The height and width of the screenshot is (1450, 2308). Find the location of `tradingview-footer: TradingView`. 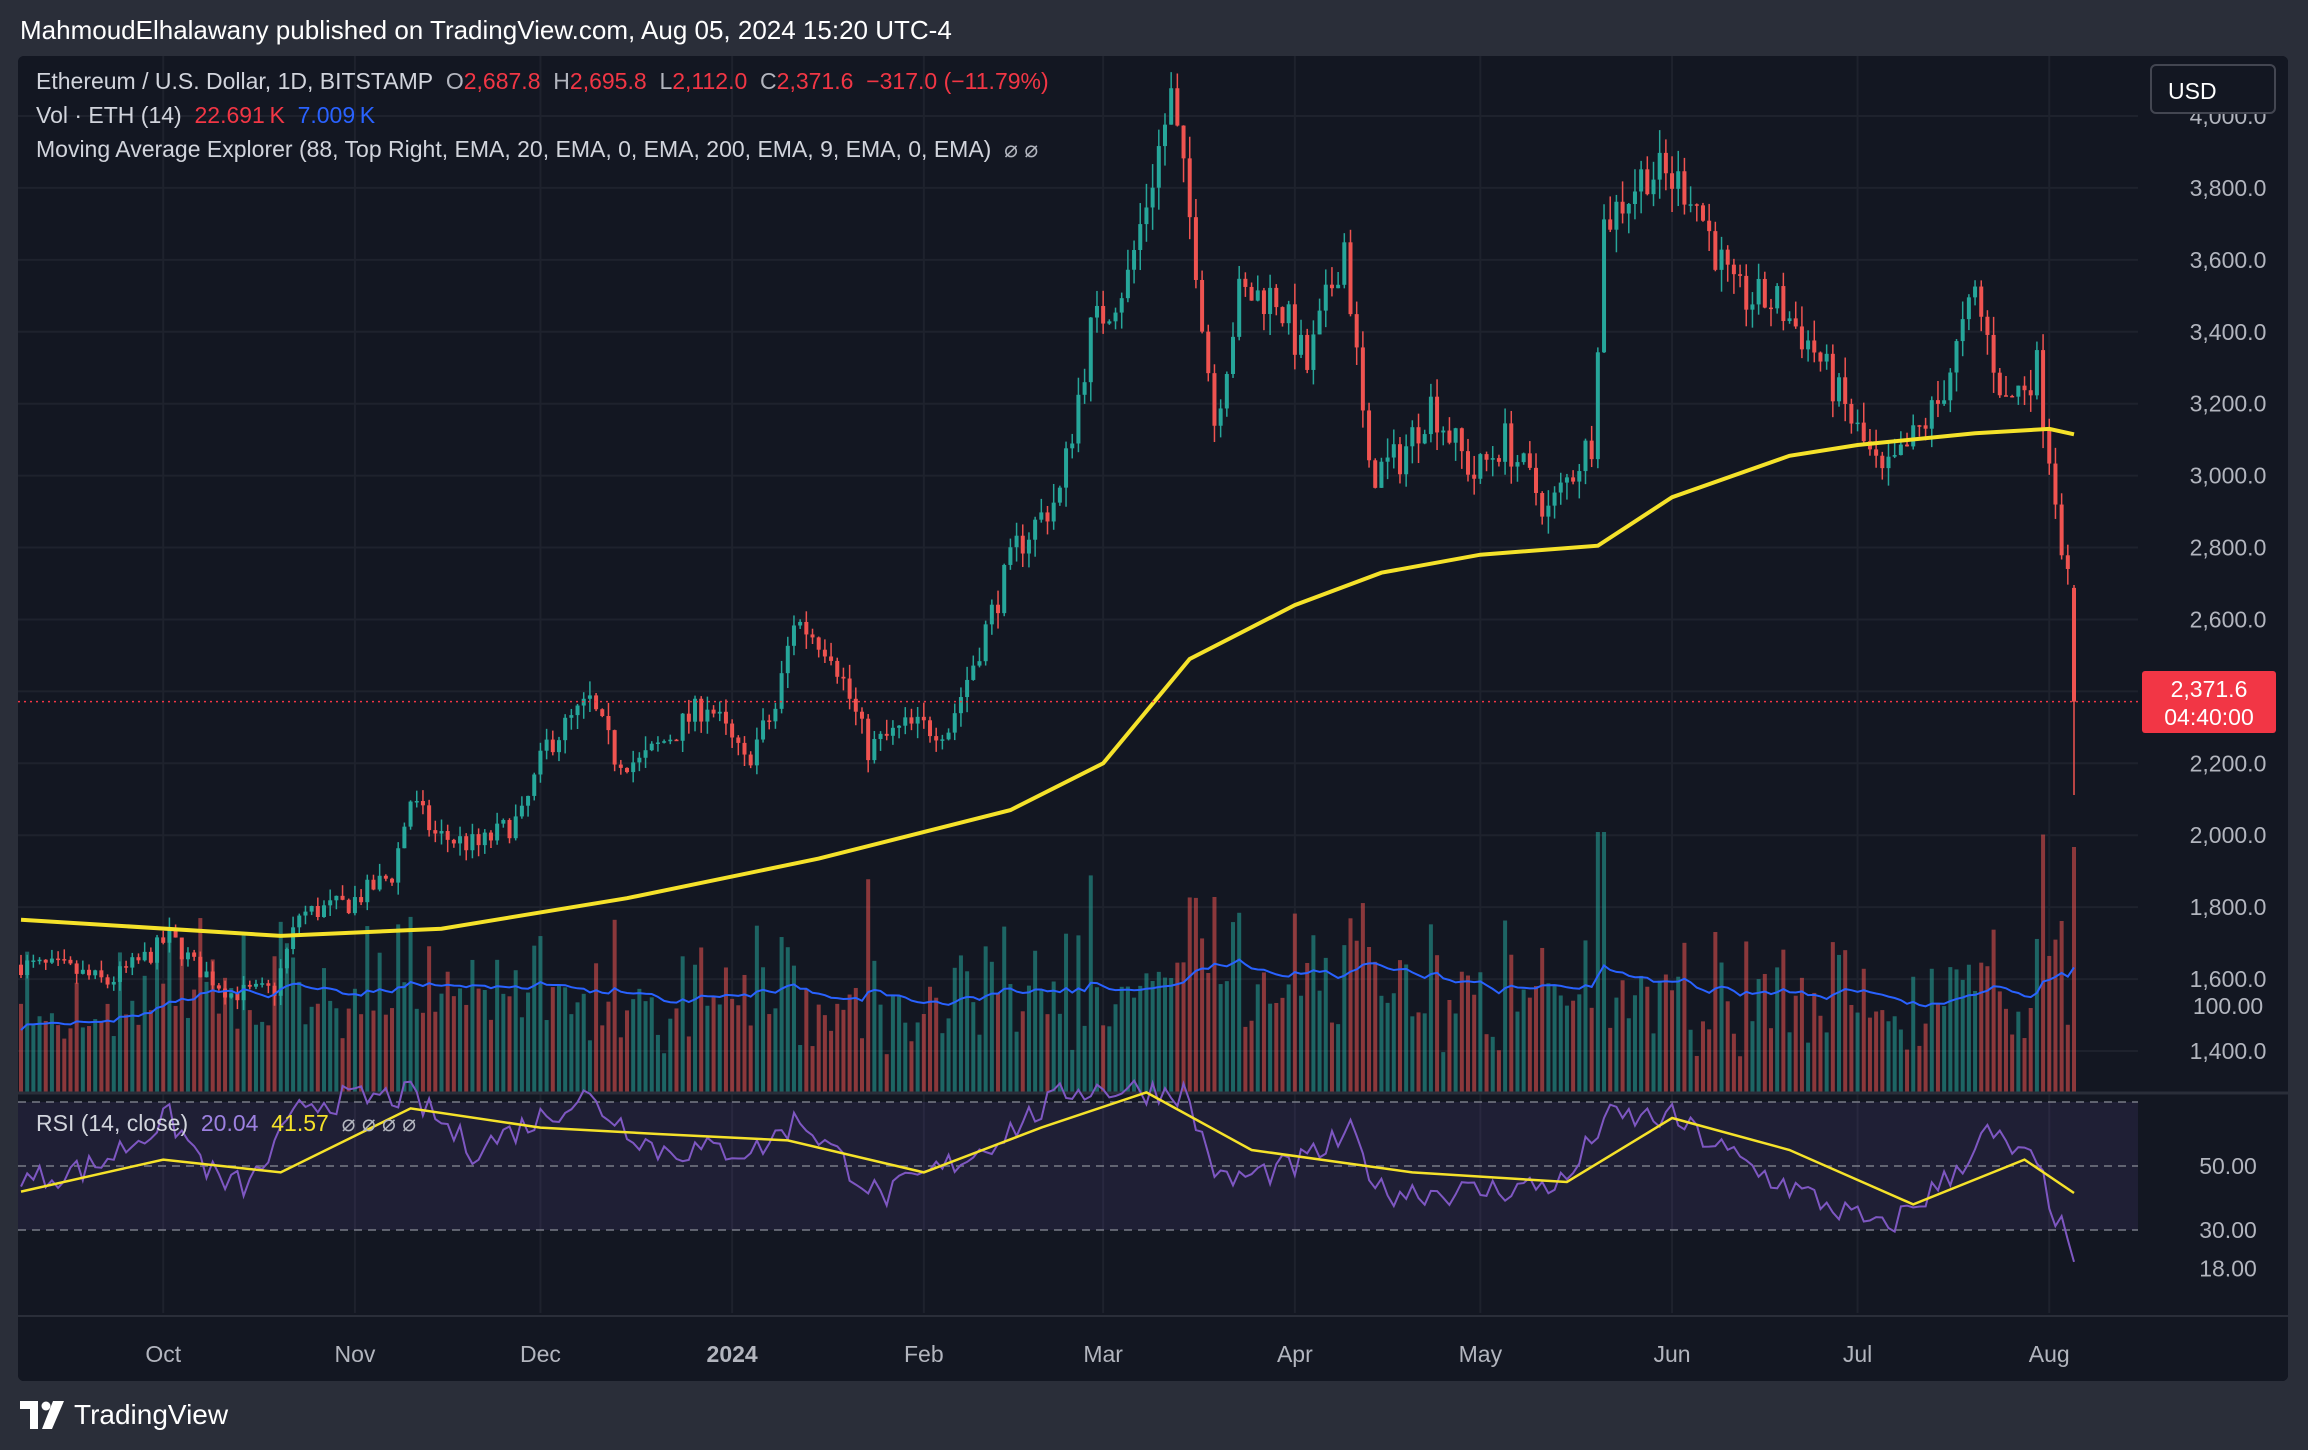

tradingview-footer: TradingView is located at coordinates (124, 1415).